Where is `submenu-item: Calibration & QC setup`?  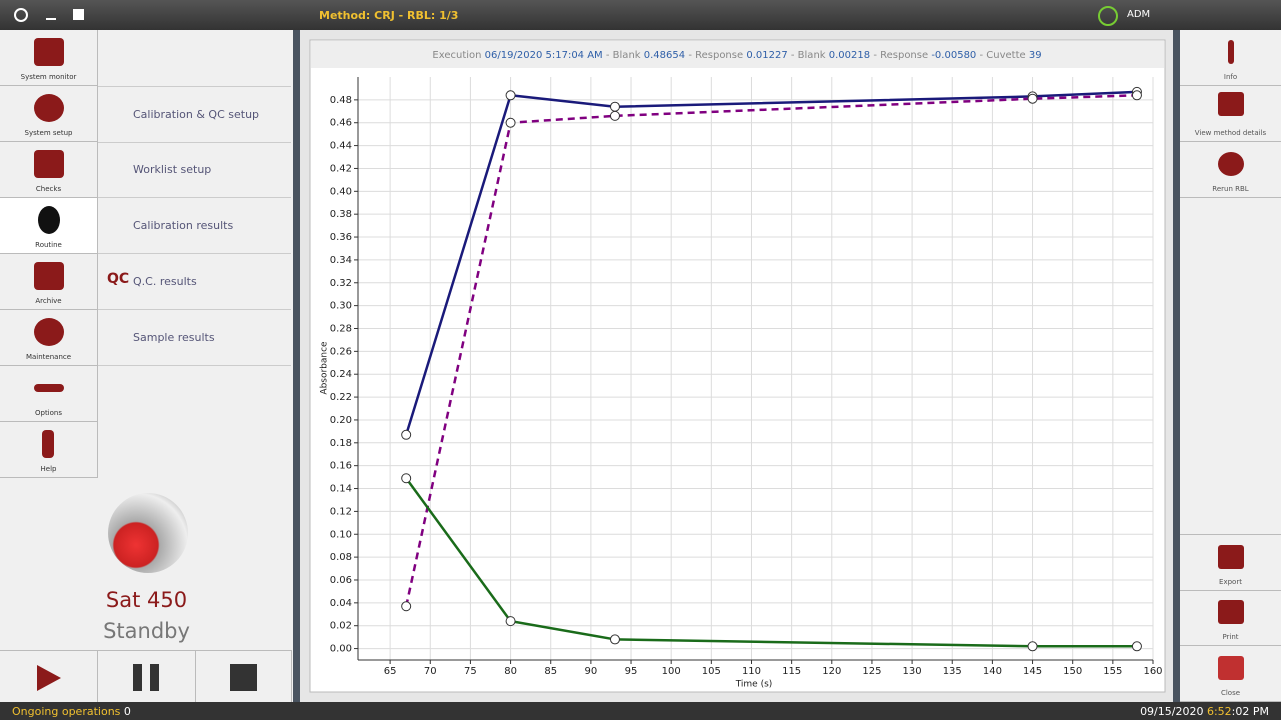
submenu-item: Calibration & QC setup is located at coordinates (194, 114).